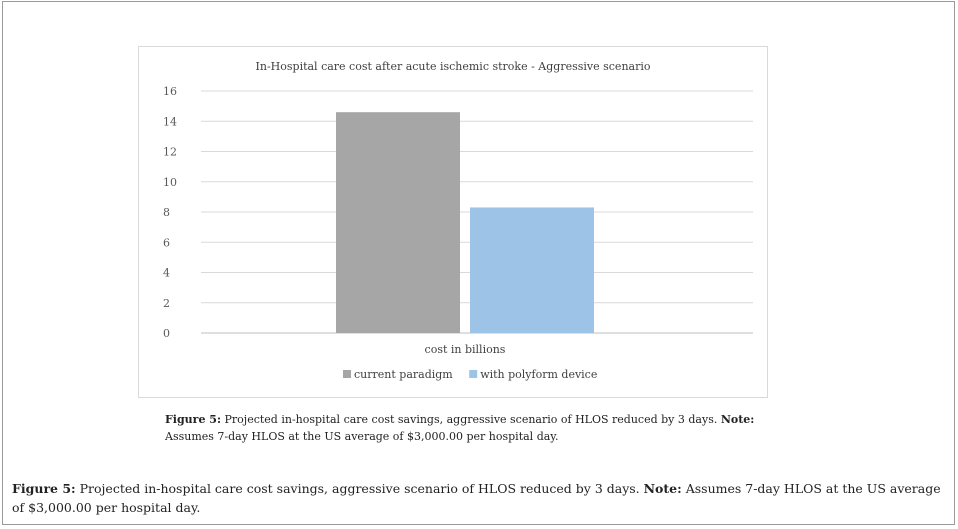  Describe the element at coordinates (532, 270) in the screenshot. I see `bar-with-polyform-device` at that location.